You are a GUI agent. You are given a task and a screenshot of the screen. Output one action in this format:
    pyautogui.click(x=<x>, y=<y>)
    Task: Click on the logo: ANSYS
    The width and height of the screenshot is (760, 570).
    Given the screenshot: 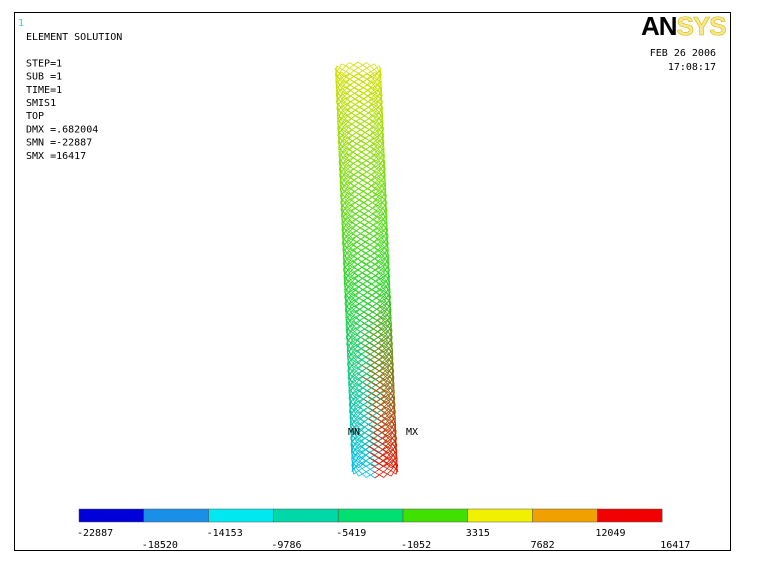 What is the action you would take?
    pyautogui.click(x=683, y=26)
    